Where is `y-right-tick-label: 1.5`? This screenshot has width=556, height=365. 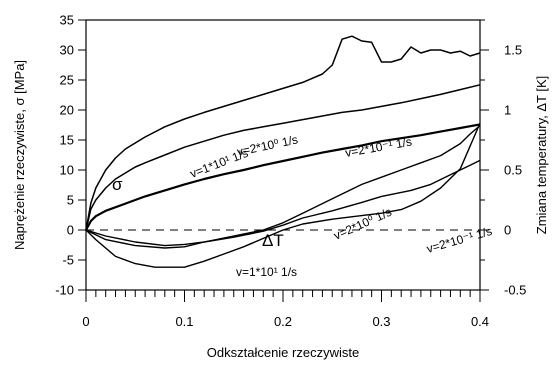
y-right-tick-label: 1.5 is located at coordinates (513, 50).